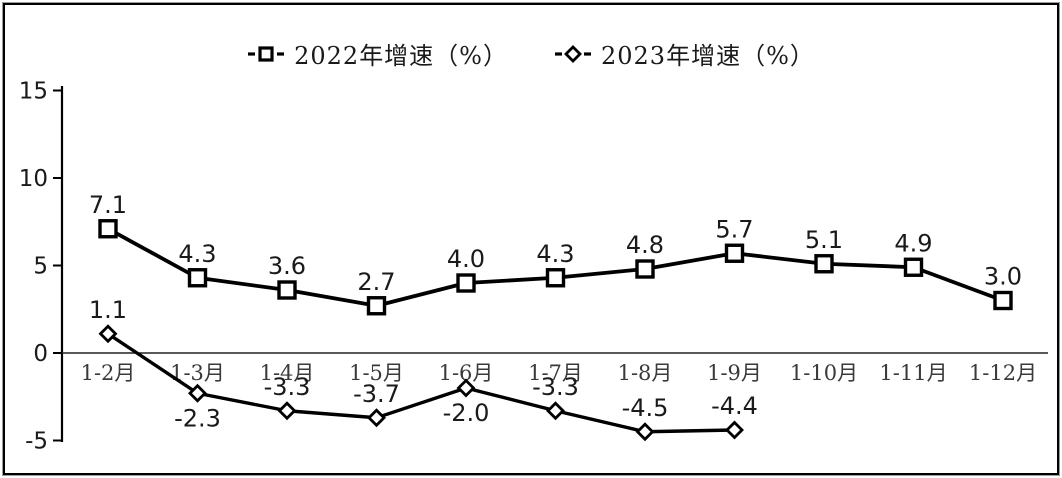 Image resolution: width=1062 pixels, height=478 pixels. I want to click on series-line, so click(421, 383).